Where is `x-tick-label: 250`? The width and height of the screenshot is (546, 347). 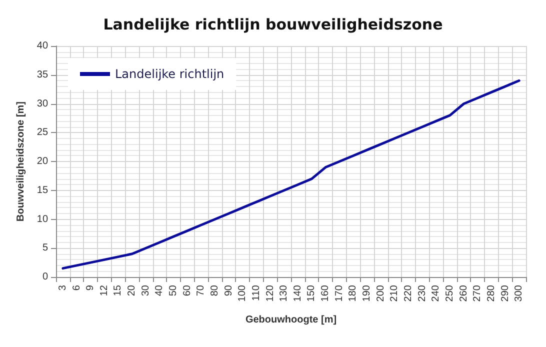
x-tick-label: 250 is located at coordinates (450, 293).